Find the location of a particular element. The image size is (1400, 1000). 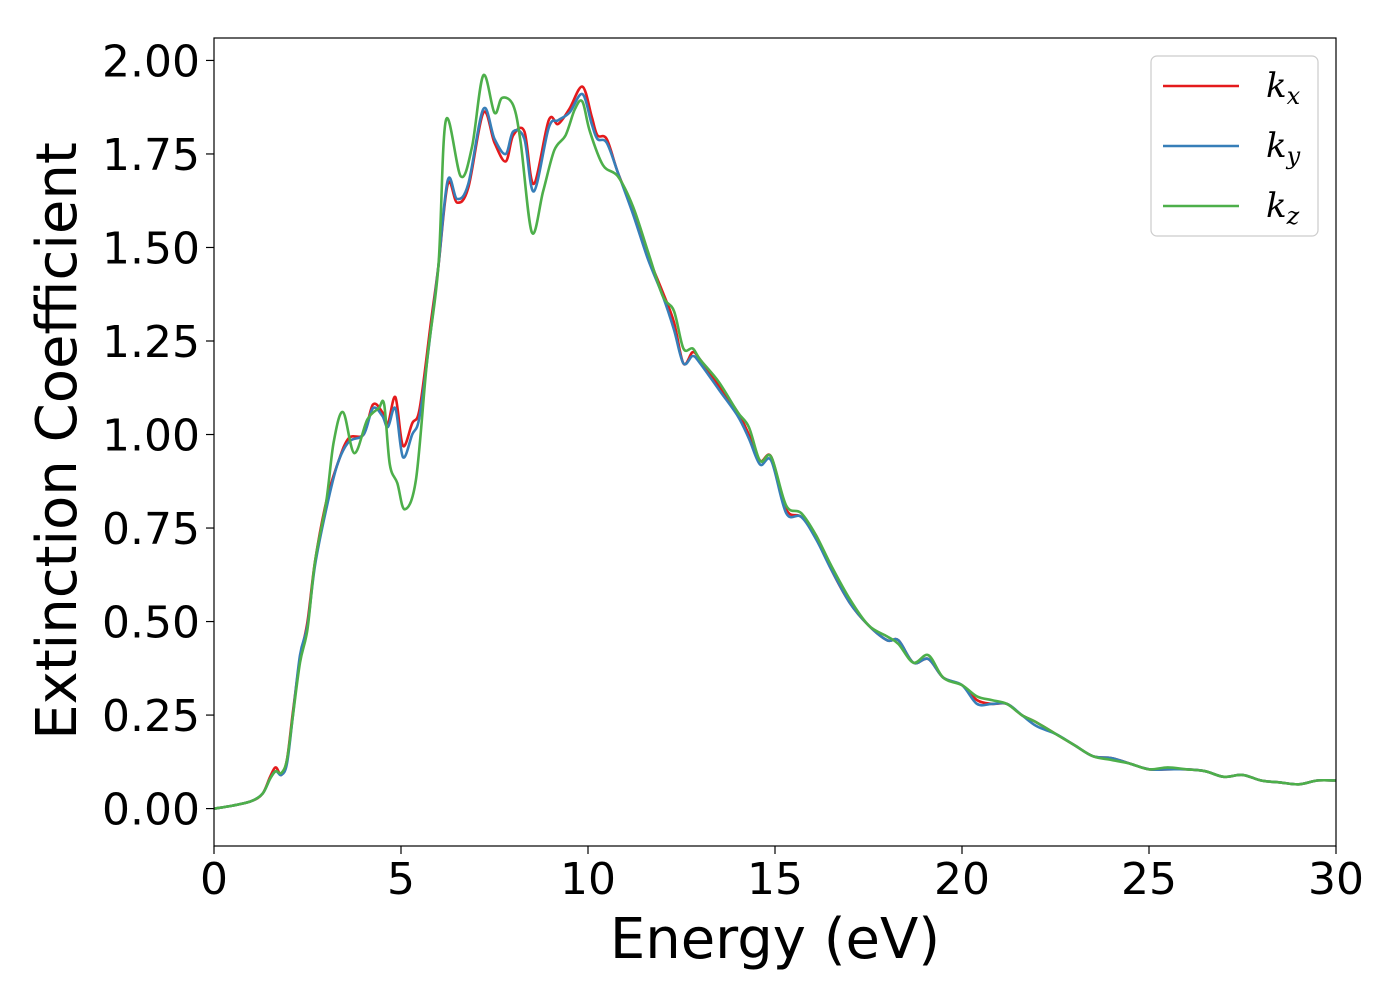

x-tick-label: 5 is located at coordinates (401, 879).